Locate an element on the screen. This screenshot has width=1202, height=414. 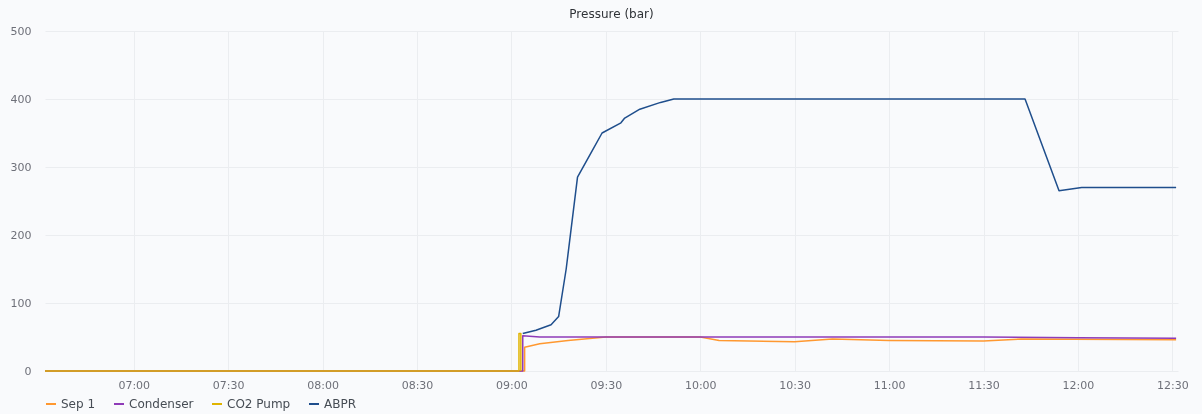
y-tick-label: 300 is located at coordinates (21, 167).